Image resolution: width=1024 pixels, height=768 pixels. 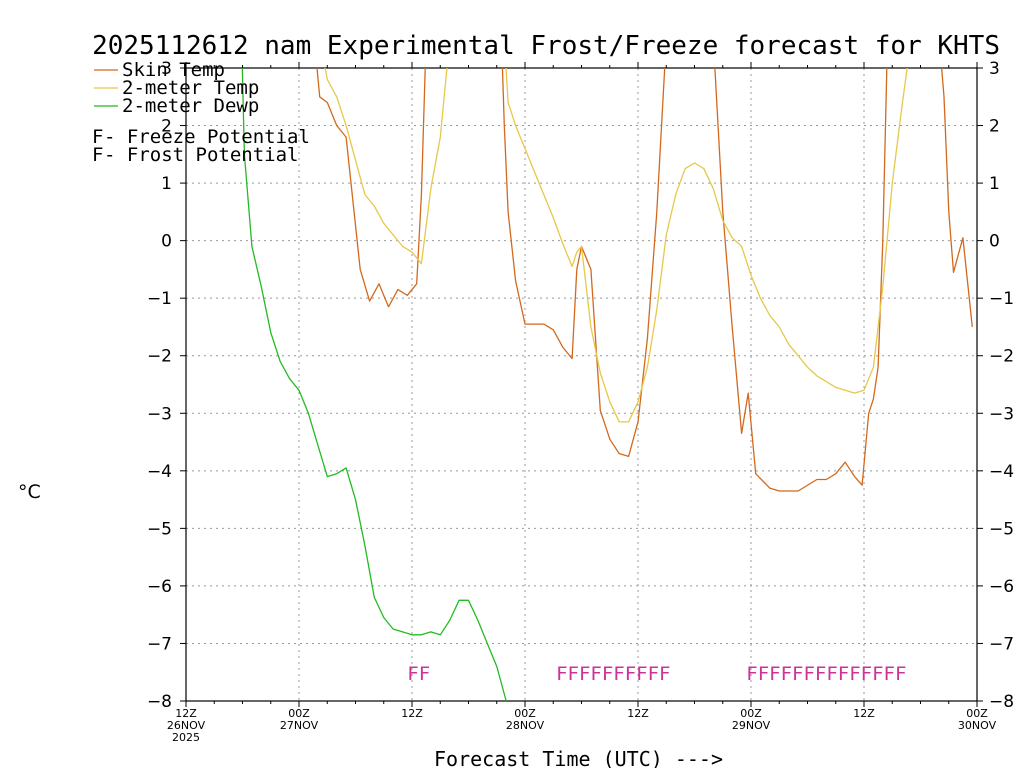 I want to click on y-tick-label-right: −7, so click(x=1001, y=644).